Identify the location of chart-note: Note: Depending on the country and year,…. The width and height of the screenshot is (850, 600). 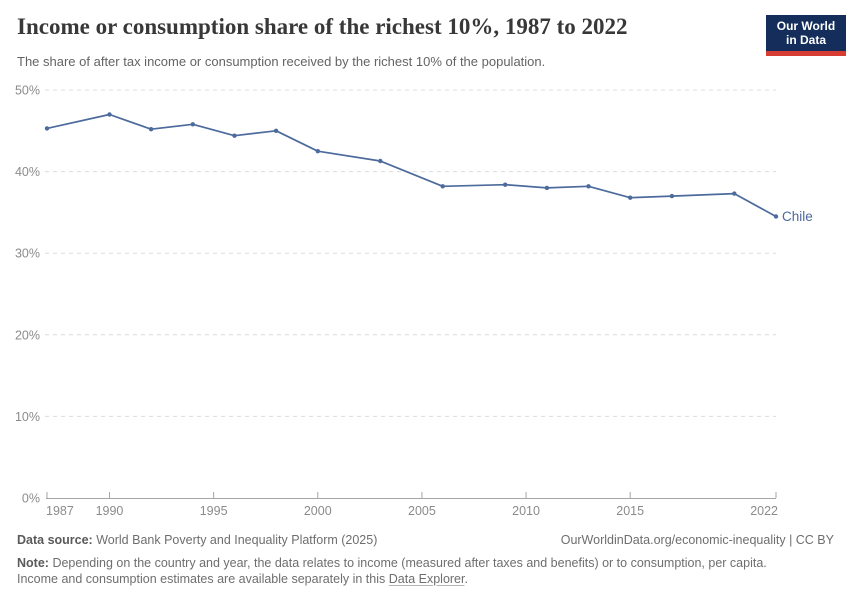
(425, 571).